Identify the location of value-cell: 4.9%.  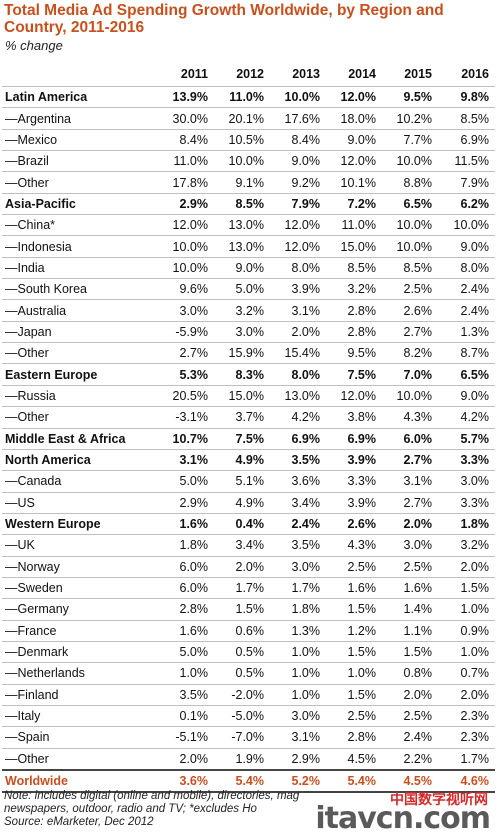
(242, 459).